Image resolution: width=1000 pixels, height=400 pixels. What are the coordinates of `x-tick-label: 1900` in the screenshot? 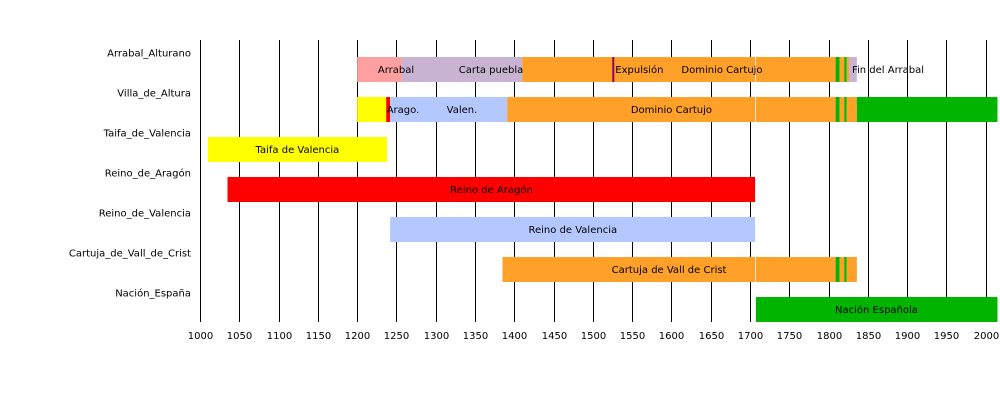 It's located at (907, 336).